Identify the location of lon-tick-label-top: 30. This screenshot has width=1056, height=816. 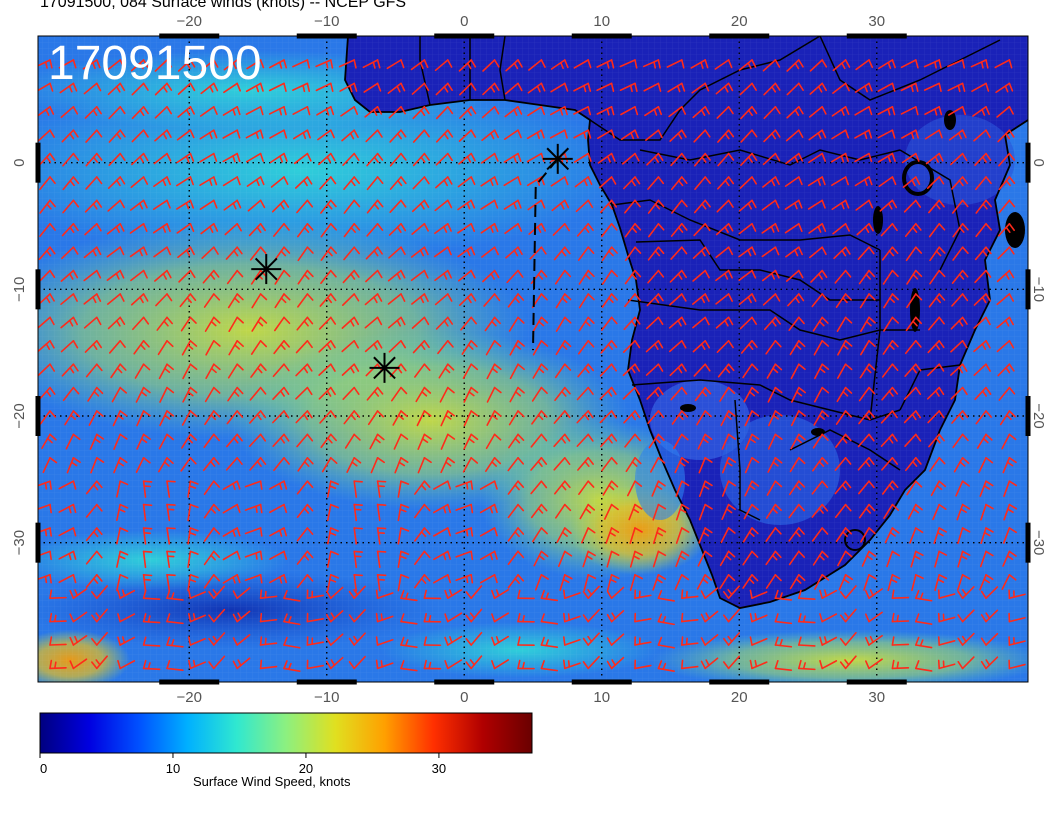
(876, 21).